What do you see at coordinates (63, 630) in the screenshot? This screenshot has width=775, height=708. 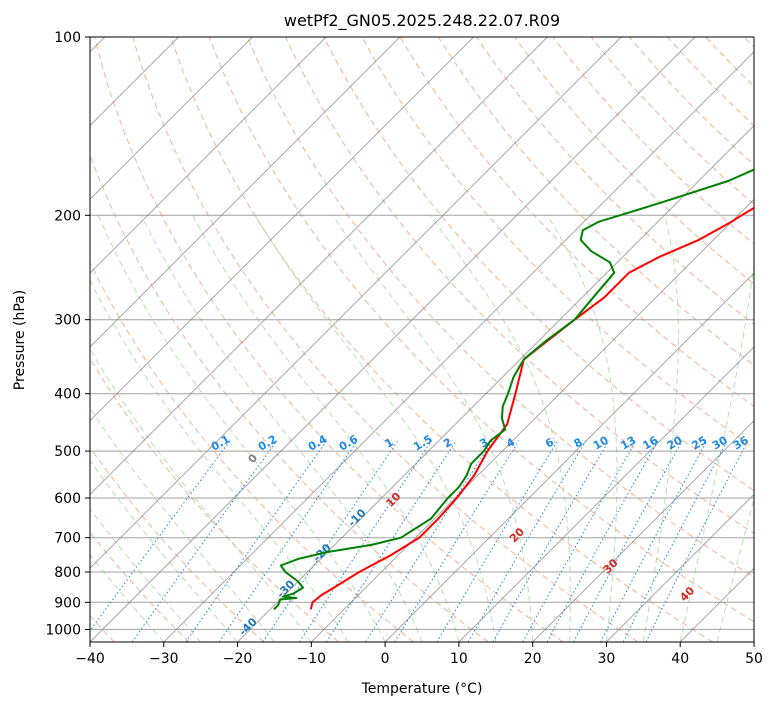 I see `y-tick-label: 1000` at bounding box center [63, 630].